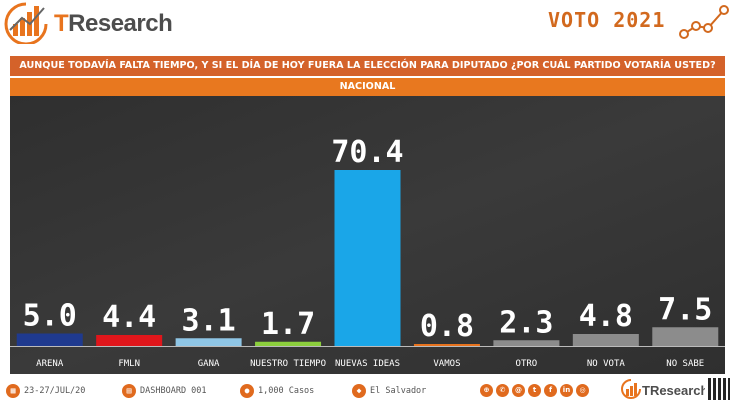 Image resolution: width=735 pixels, height=400 pixels. What do you see at coordinates (704, 22) in the screenshot?
I see `chain-decoration-icon` at bounding box center [704, 22].